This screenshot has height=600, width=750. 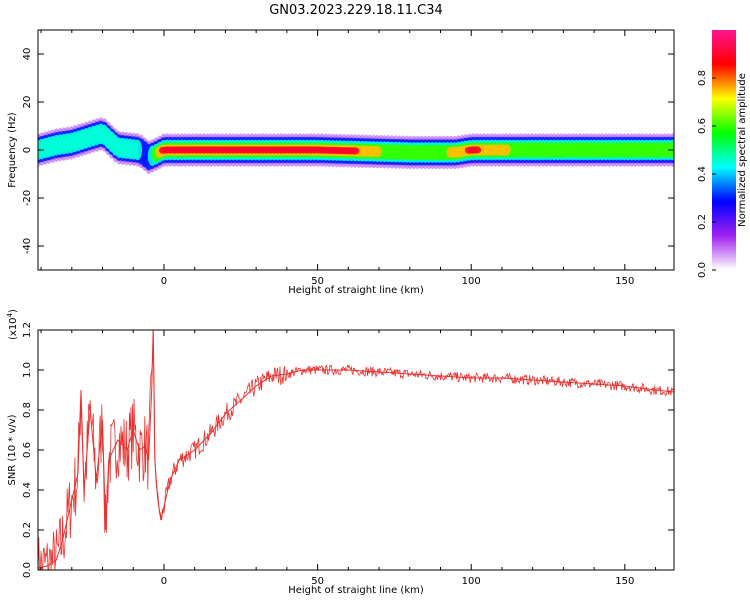 What do you see at coordinates (702, 174) in the screenshot?
I see `colorbar-tick-label: 0.4` at bounding box center [702, 174].